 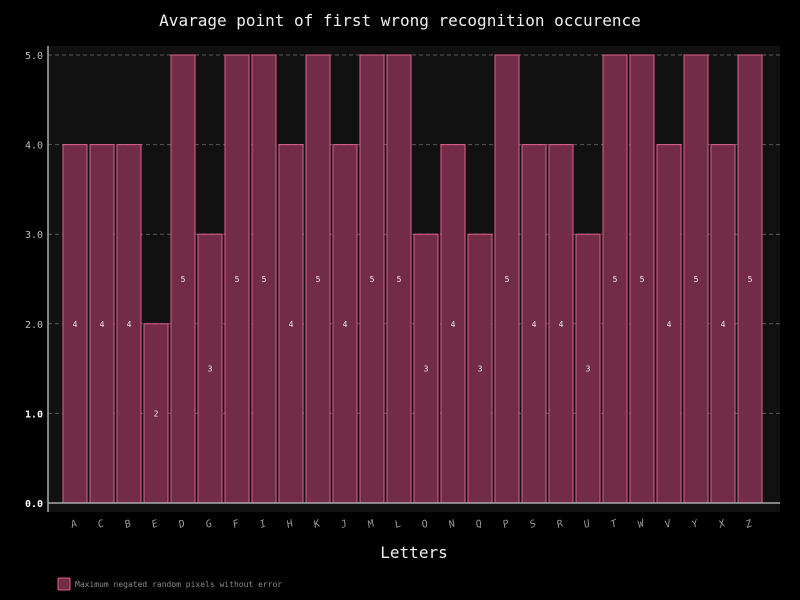 What do you see at coordinates (424, 524) in the screenshot?
I see `x-tick-label: O` at bounding box center [424, 524].